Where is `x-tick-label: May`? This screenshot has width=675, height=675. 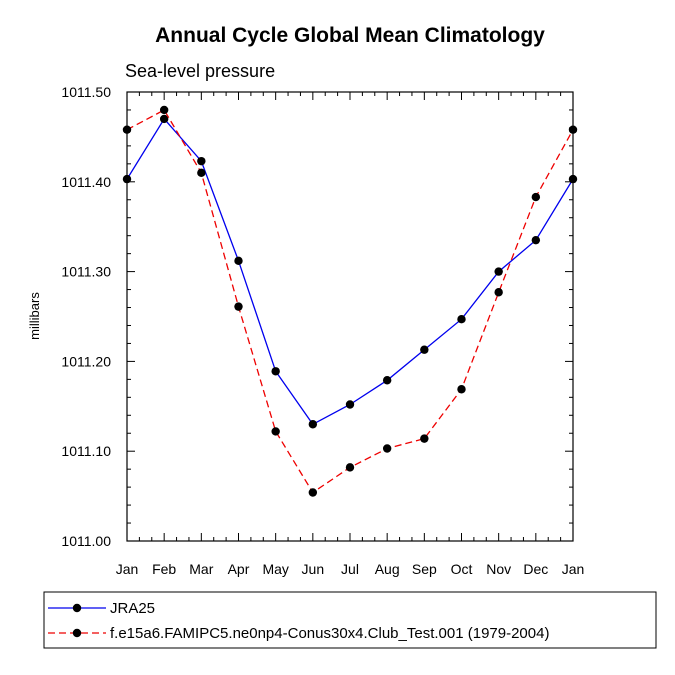 x-tick-label: May is located at coordinates (275, 569).